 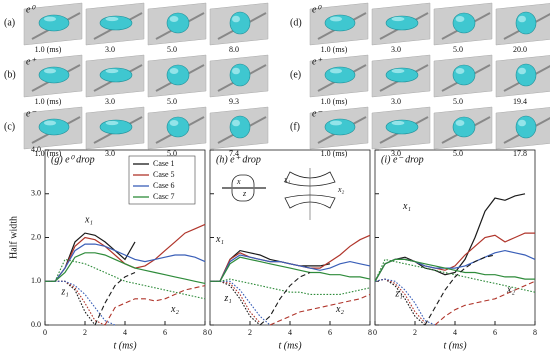 I want to click on inset-label: x, so click(x=238, y=181).